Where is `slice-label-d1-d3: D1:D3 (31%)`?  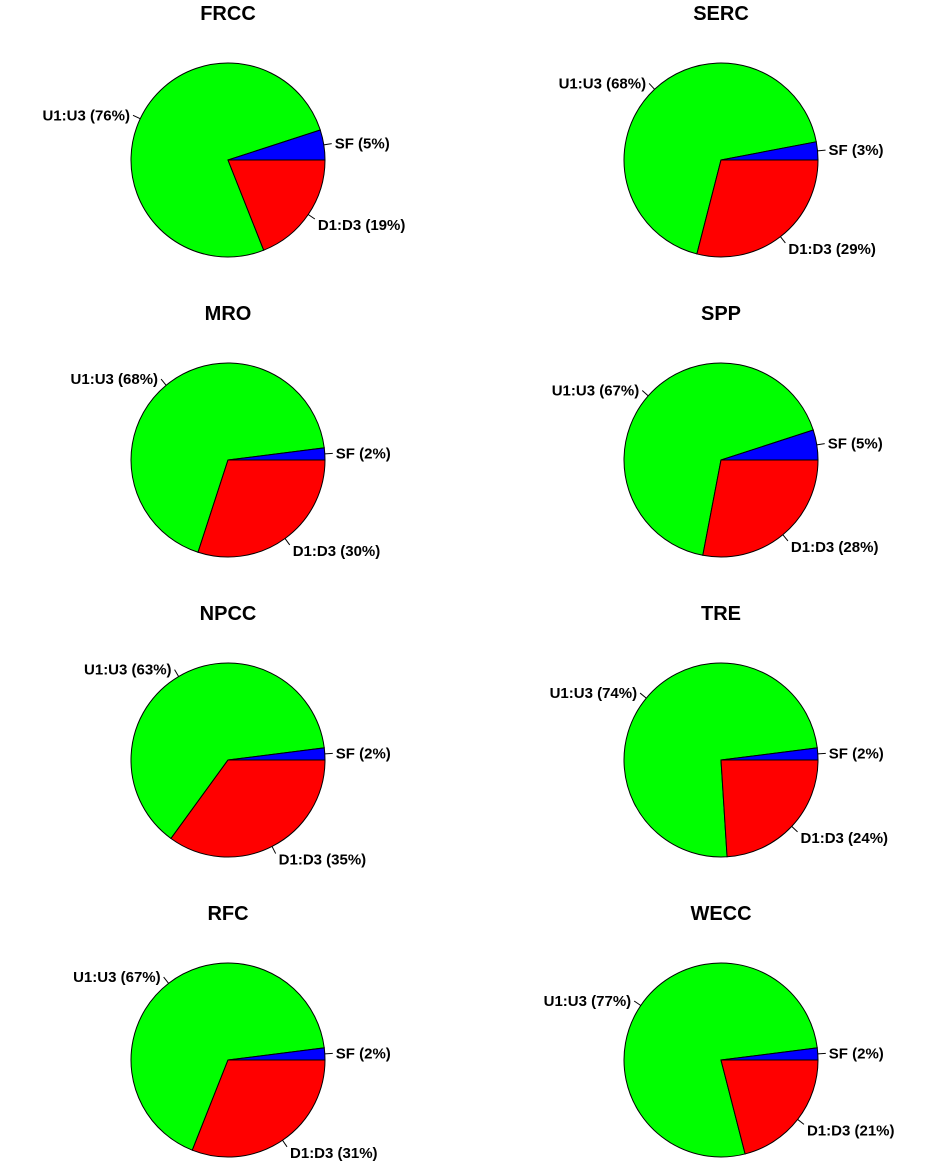
slice-label-d1-d3: D1:D3 (31%) is located at coordinates (334, 1153).